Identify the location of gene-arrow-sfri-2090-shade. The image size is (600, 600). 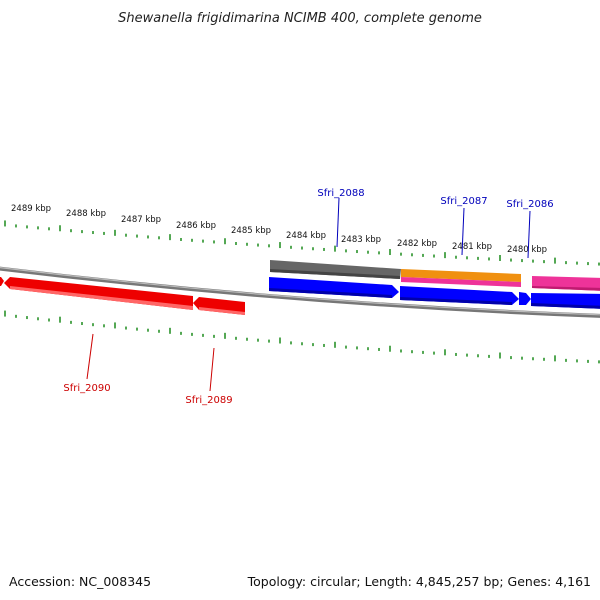
(101, 298).